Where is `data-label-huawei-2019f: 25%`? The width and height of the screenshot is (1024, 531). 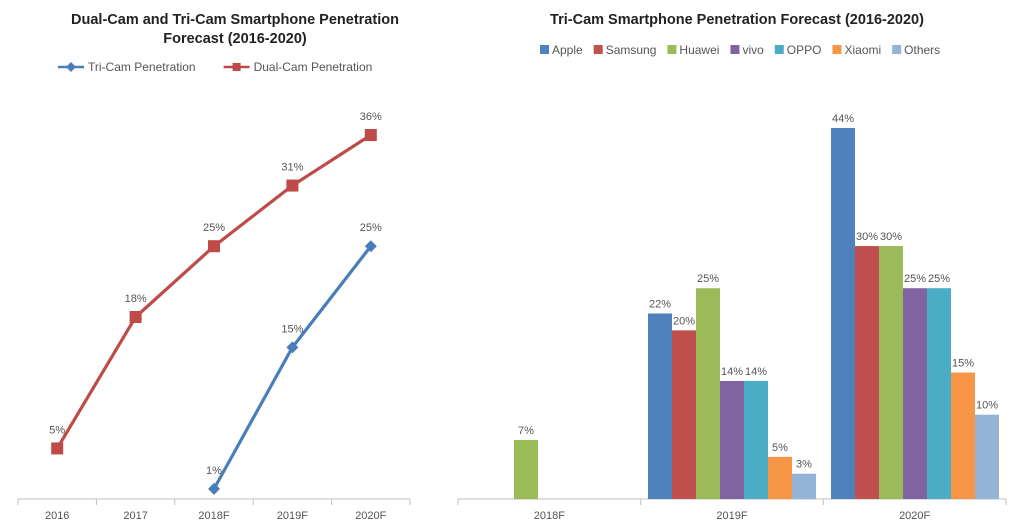
data-label-huawei-2019f: 25% is located at coordinates (708, 279).